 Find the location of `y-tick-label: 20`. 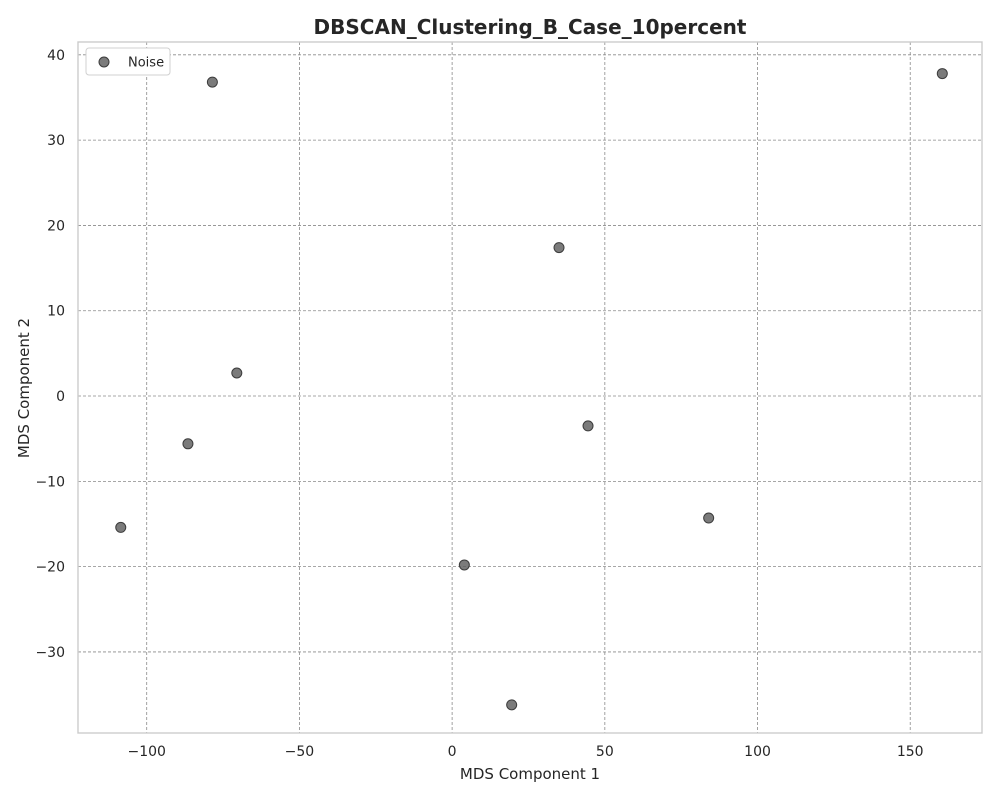

y-tick-label: 20 is located at coordinates (56, 226).